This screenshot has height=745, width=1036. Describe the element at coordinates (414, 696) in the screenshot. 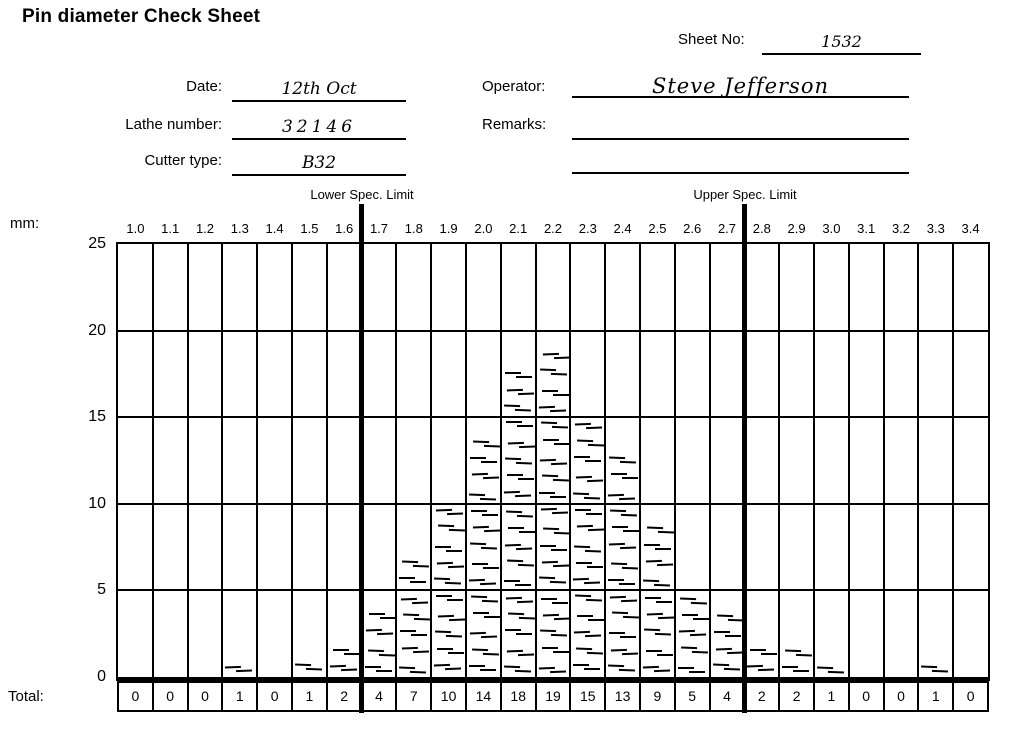

I see `total-cell: 7` at that location.